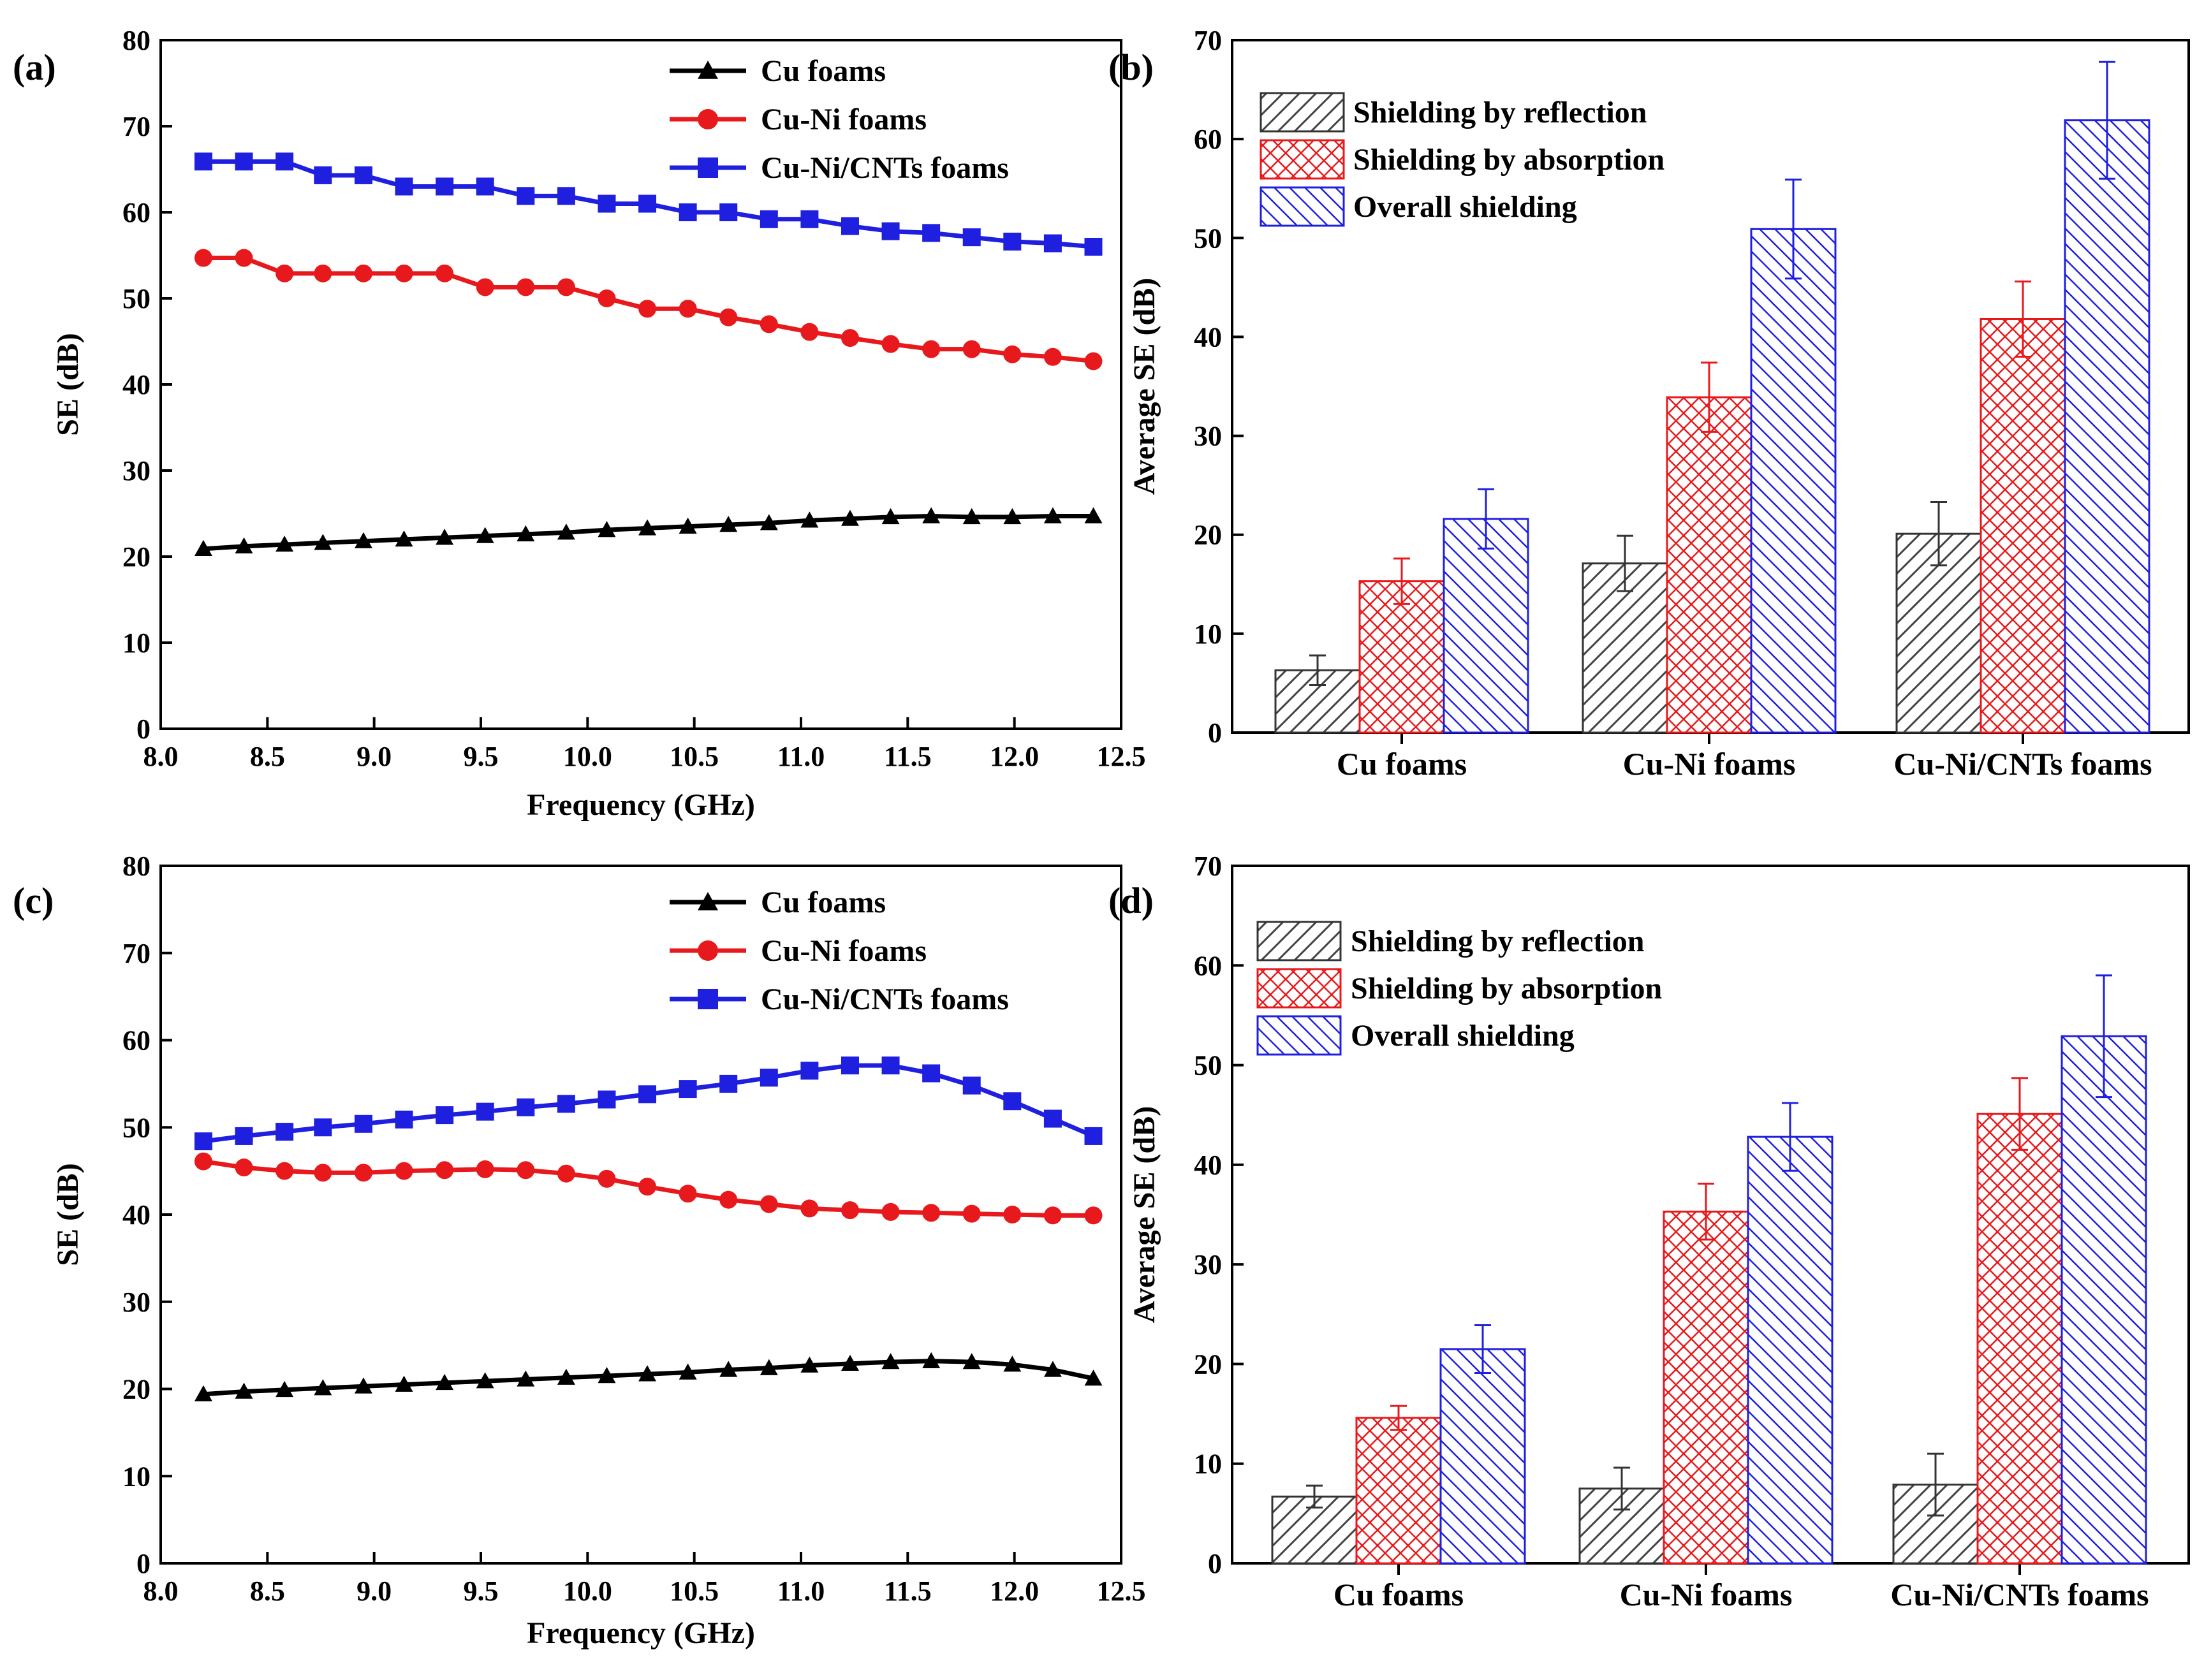 The width and height of the screenshot is (2197, 1680). Describe the element at coordinates (136, 470) in the screenshot. I see `y-tick-label: 30` at that location.